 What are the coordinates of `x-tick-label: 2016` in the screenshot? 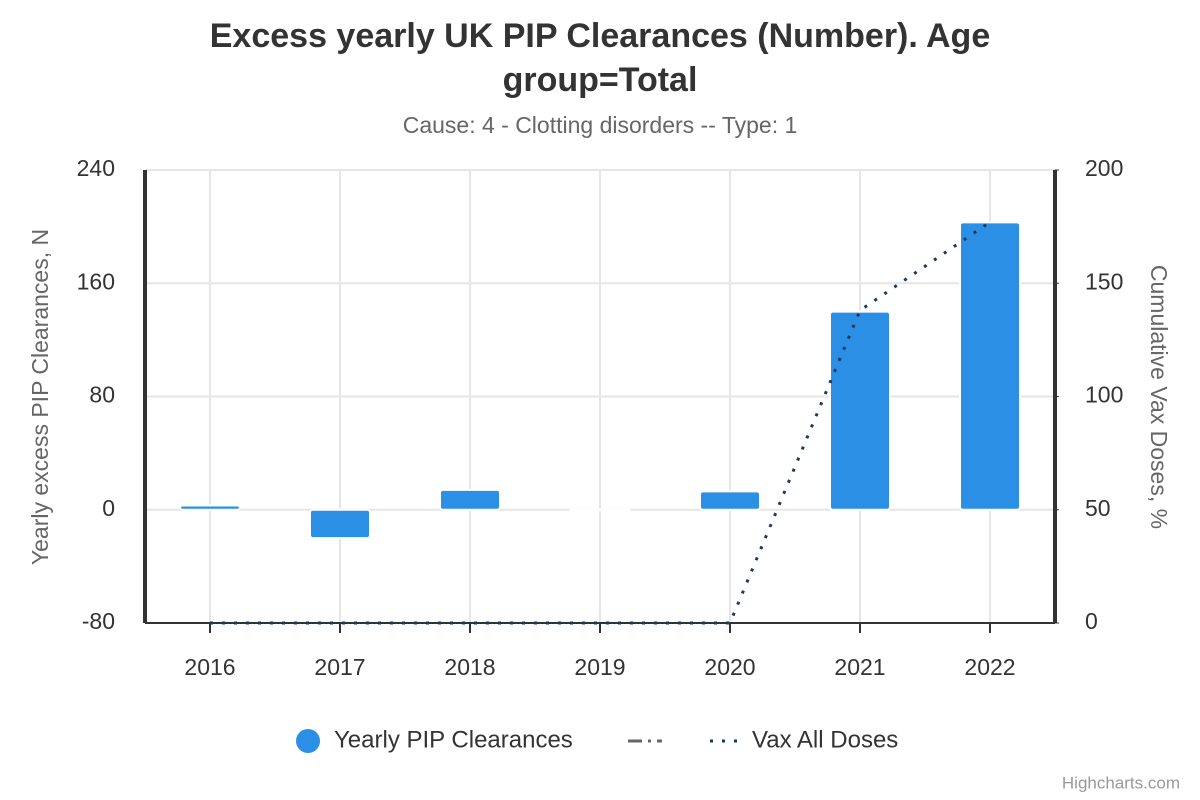 It's located at (209, 667).